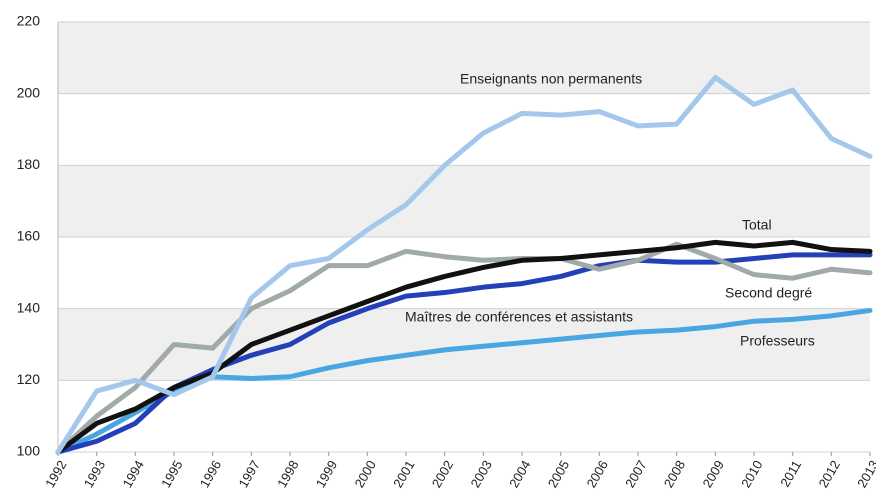  Describe the element at coordinates (519, 474) in the screenshot. I see `x-tick-label: 2004` at that location.